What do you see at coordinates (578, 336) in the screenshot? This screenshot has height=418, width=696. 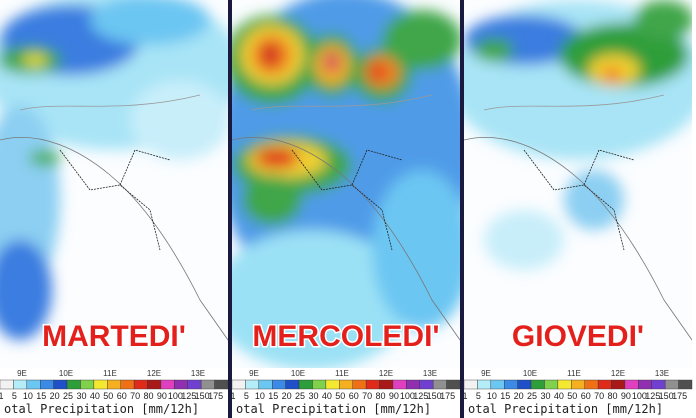 I see `day-label: GIOVEDI'` at bounding box center [578, 336].